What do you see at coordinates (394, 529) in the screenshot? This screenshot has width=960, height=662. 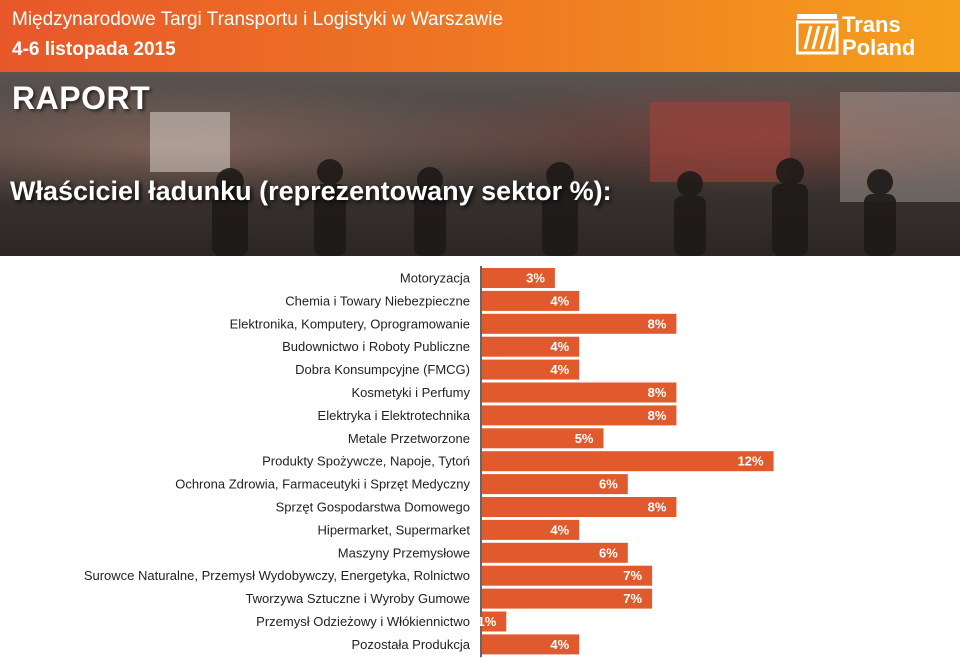 I see `category-label: Hipermarket, Supermarket` at bounding box center [394, 529].